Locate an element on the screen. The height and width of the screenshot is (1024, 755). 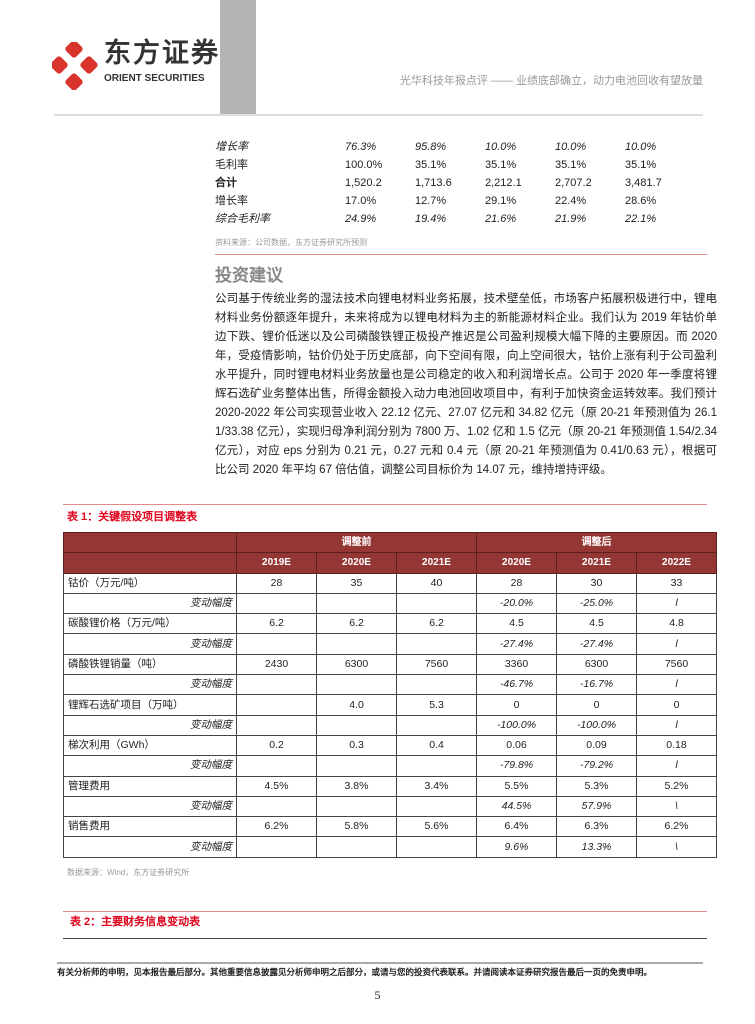
table-row: 增长率 17.0% 12.7% 29.1% 22.4% 28.6% is located at coordinates (455, 201).